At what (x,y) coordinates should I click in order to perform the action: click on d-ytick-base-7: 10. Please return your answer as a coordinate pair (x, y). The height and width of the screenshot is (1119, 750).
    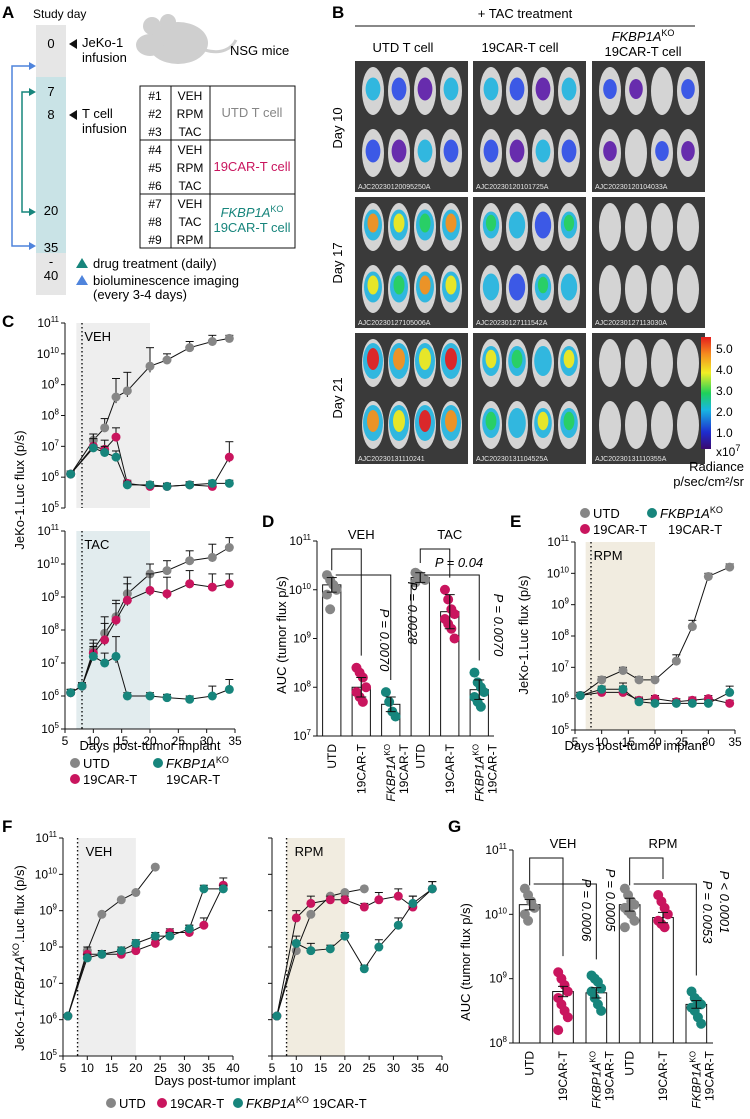
    Looking at the image, I should click on (300, 736).